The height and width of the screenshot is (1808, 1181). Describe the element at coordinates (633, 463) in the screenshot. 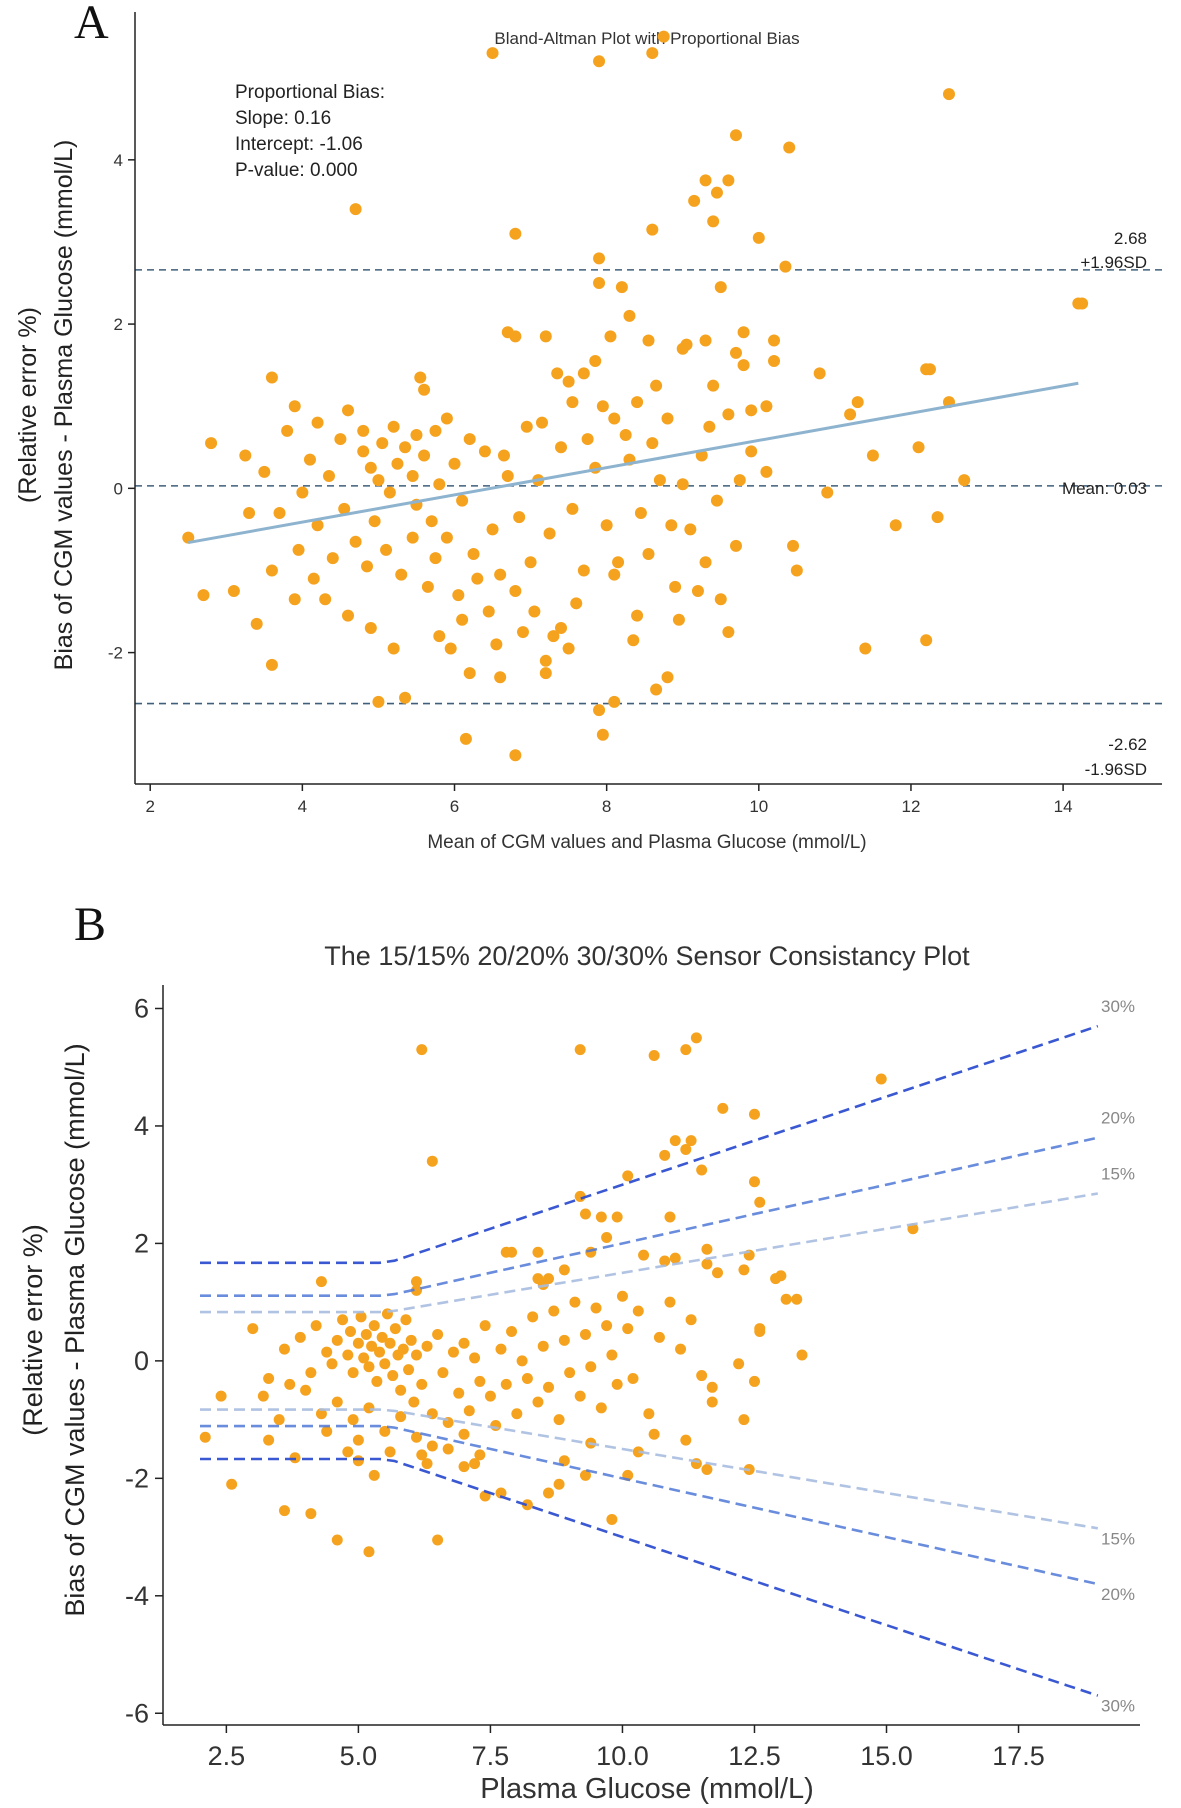

I see `panel-a-regression-line` at that location.